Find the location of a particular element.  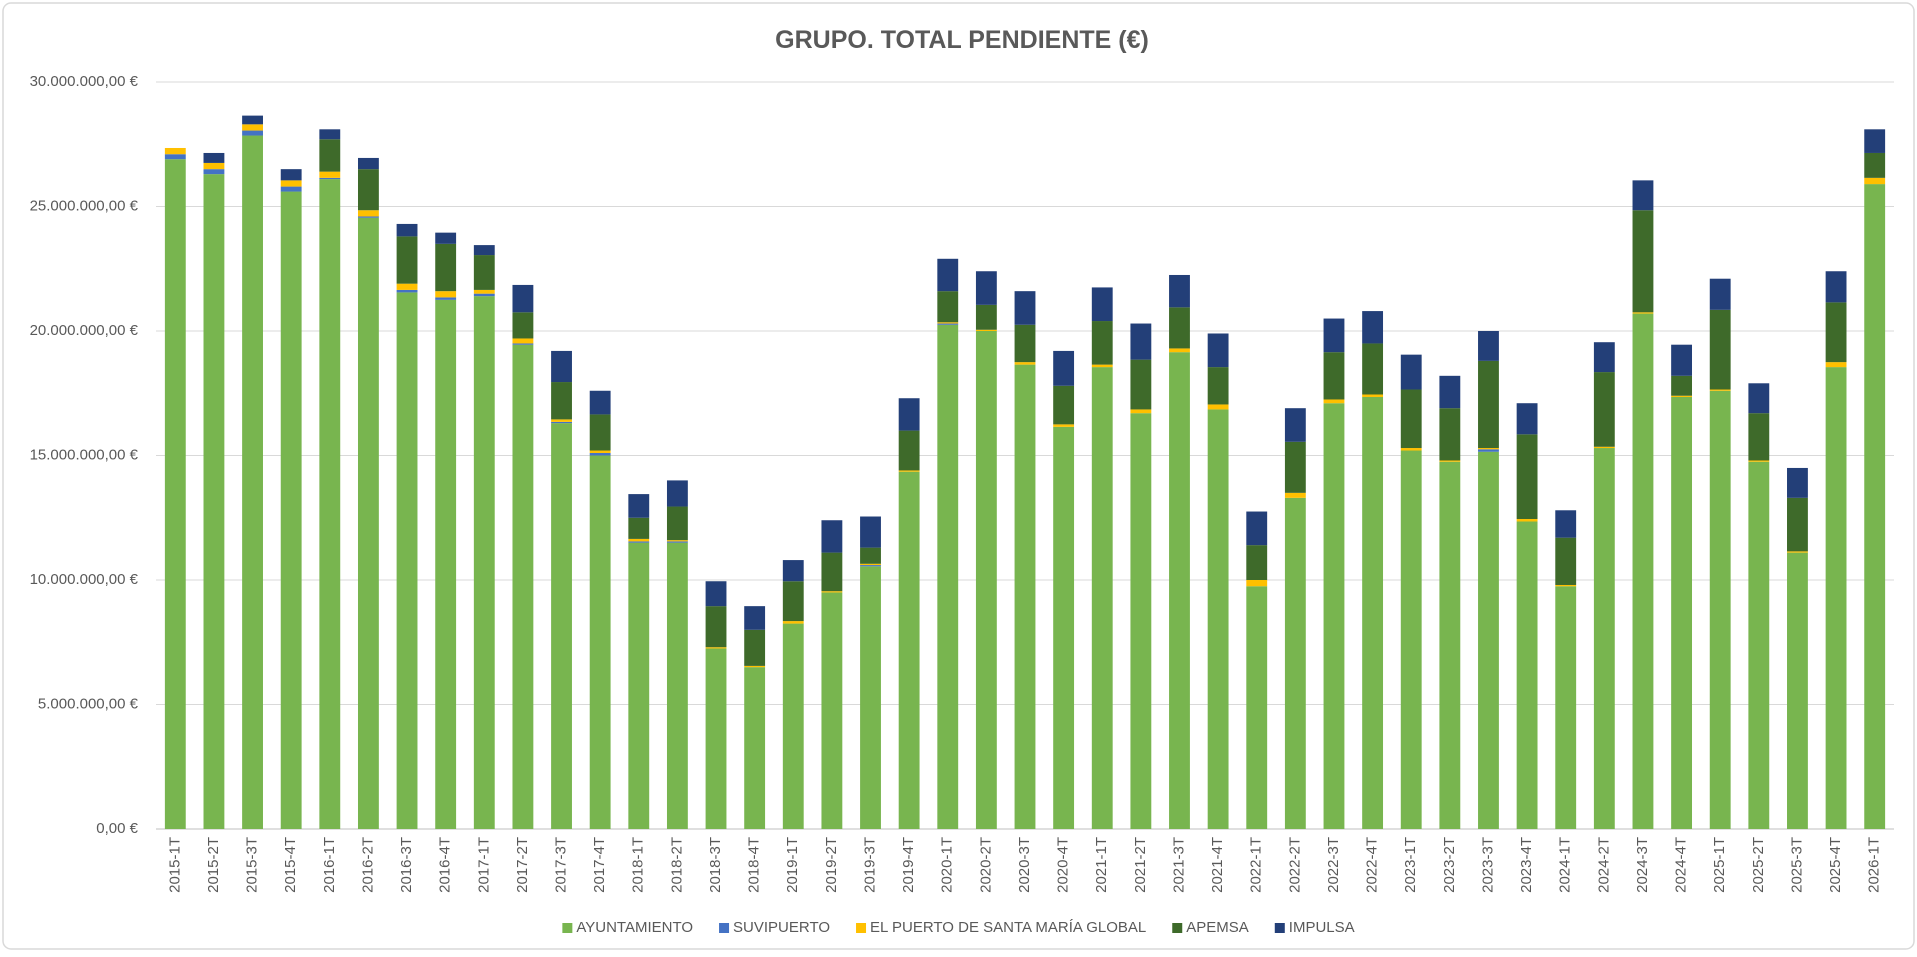

x-tick-label: 2025-4T is located at coordinates (1835, 865).